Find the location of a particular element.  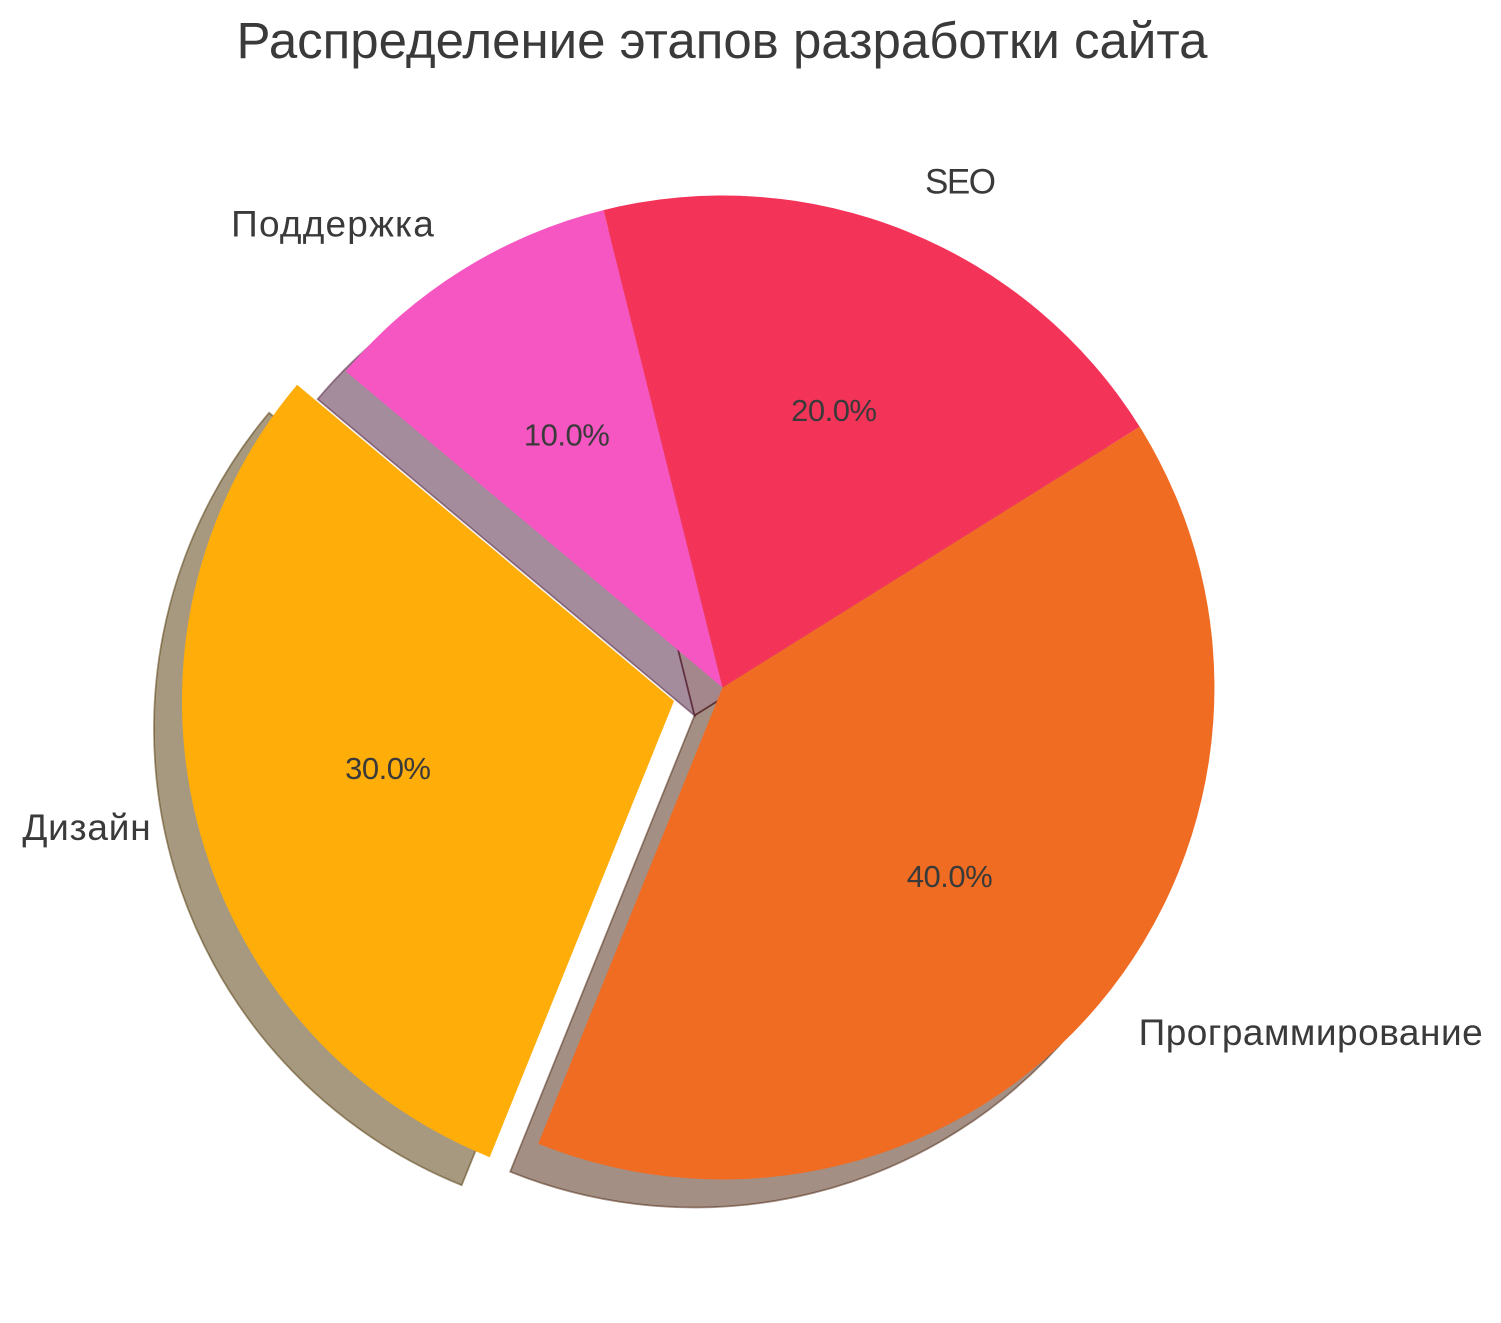

svg-text: 20.0% is located at coordinates (833, 410).